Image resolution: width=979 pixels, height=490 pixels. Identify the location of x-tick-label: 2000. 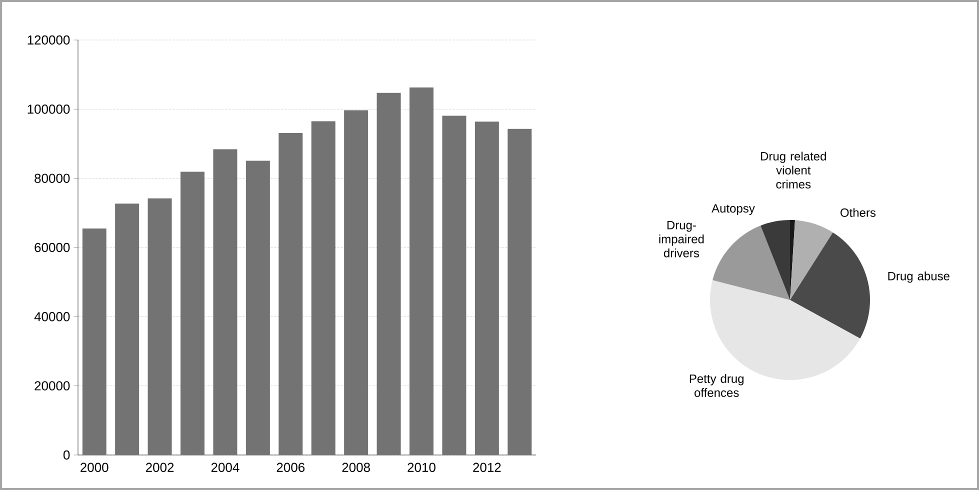
(94, 467).